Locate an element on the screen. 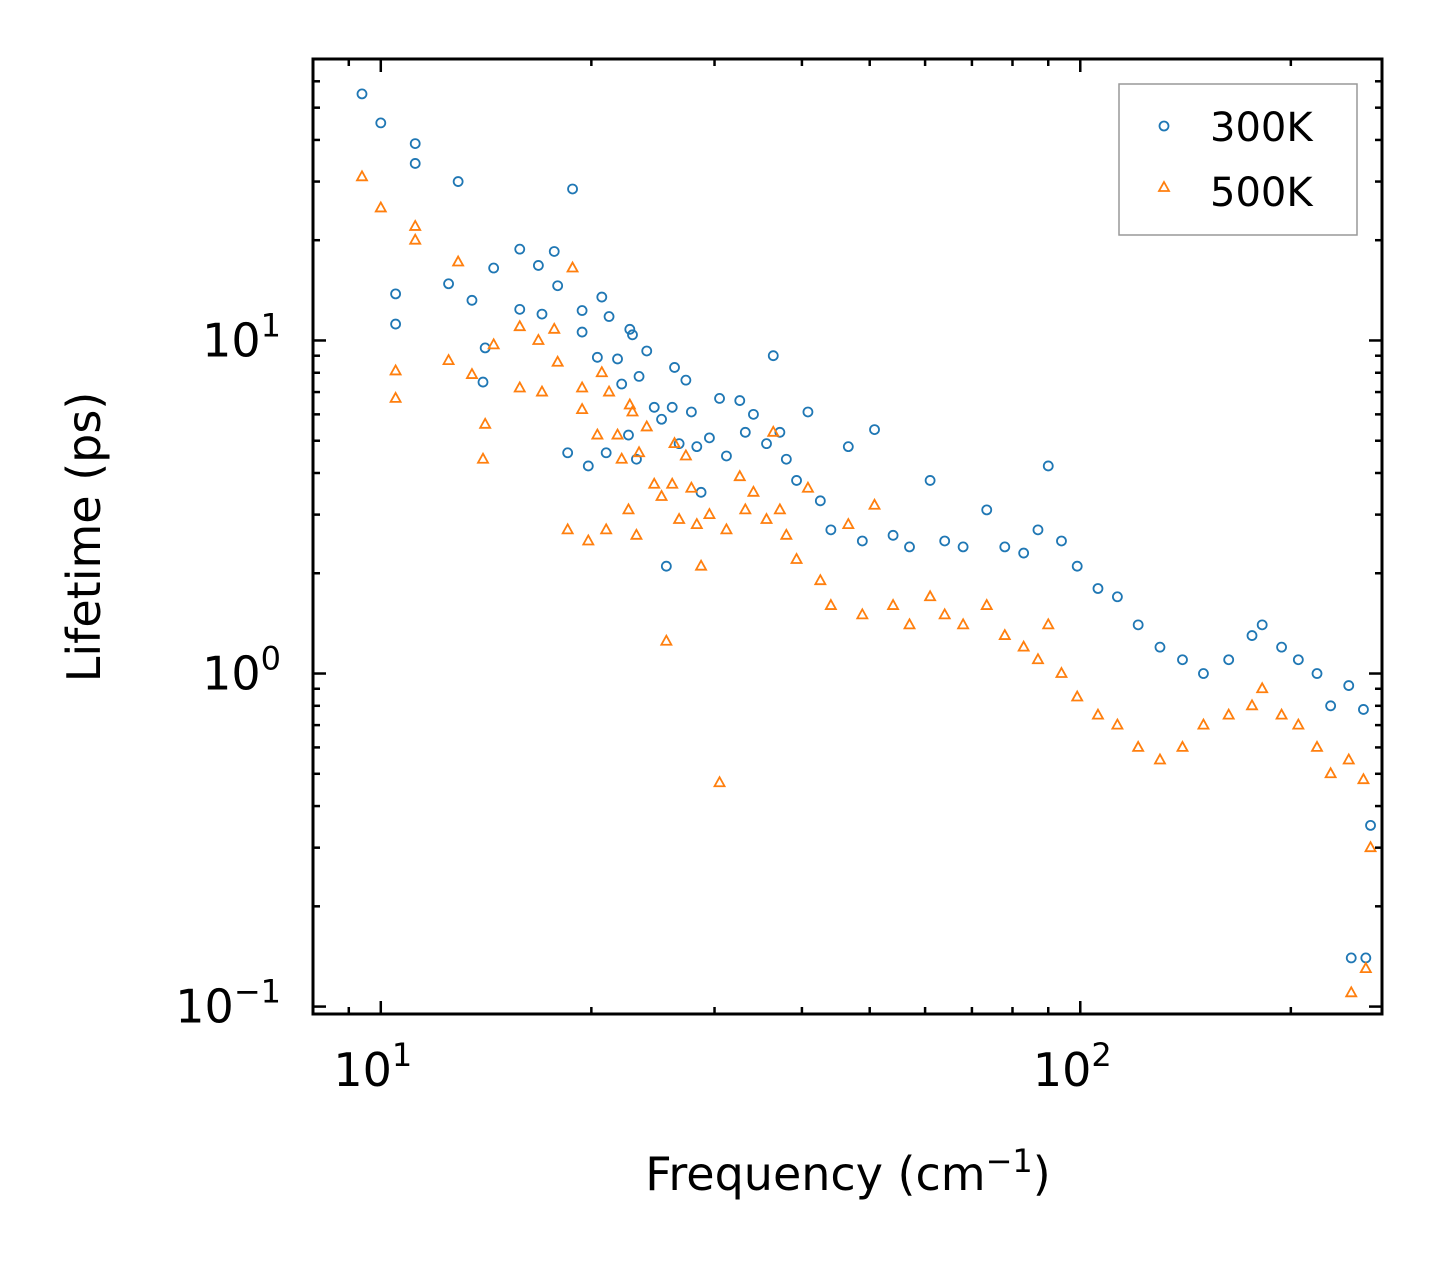 The width and height of the screenshot is (1442, 1265). legend-marker-500K is located at coordinates (1164, 186).